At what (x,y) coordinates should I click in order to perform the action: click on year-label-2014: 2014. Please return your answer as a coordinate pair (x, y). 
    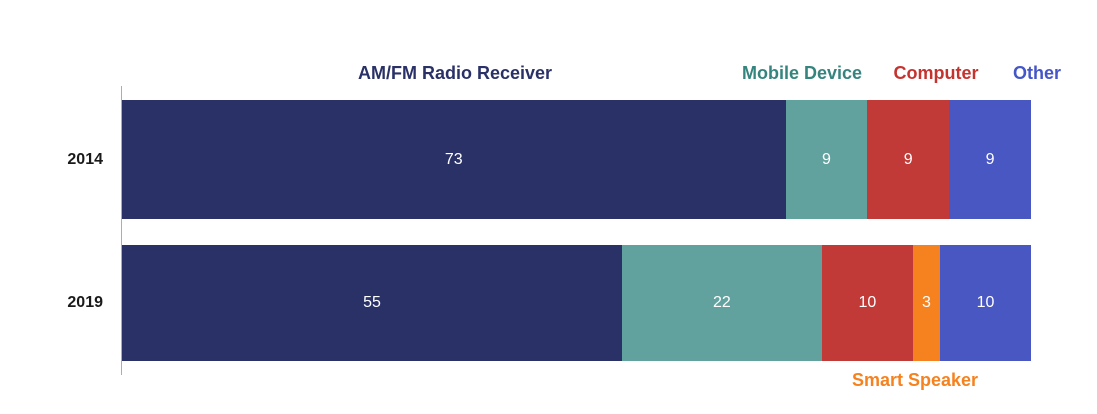
    Looking at the image, I should click on (85, 159).